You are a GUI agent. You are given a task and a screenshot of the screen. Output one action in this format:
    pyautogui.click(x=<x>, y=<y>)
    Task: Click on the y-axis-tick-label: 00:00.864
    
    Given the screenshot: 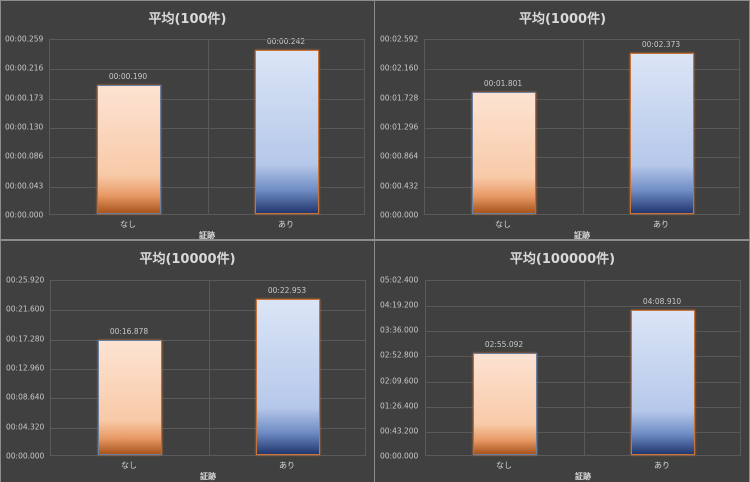 What is the action you would take?
    pyautogui.click(x=399, y=156)
    